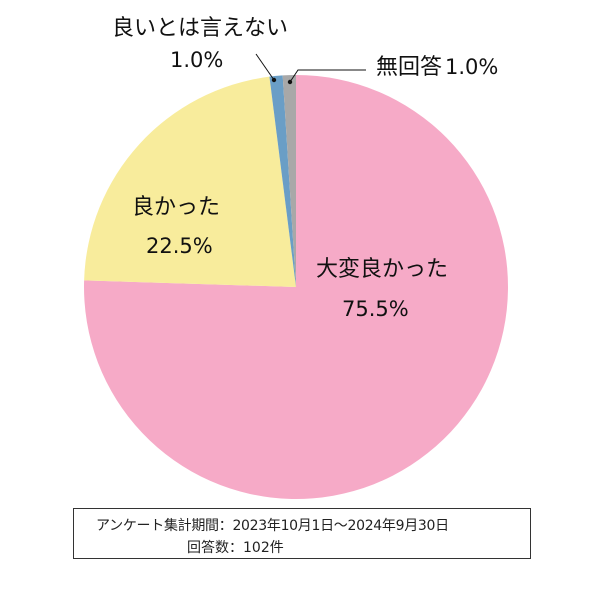 This screenshot has width=600, height=600. What do you see at coordinates (409, 67) in the screenshot?
I see `slice-label-no-answer: 無回答` at bounding box center [409, 67].